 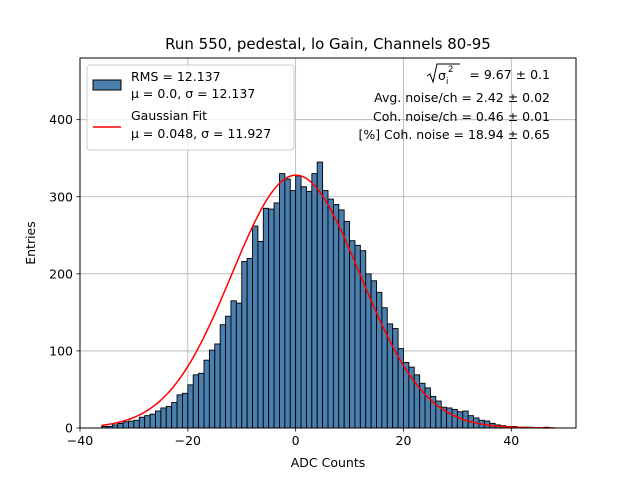 What do you see at coordinates (511, 440) in the screenshot?
I see `x-tick-label: 40` at bounding box center [511, 440].